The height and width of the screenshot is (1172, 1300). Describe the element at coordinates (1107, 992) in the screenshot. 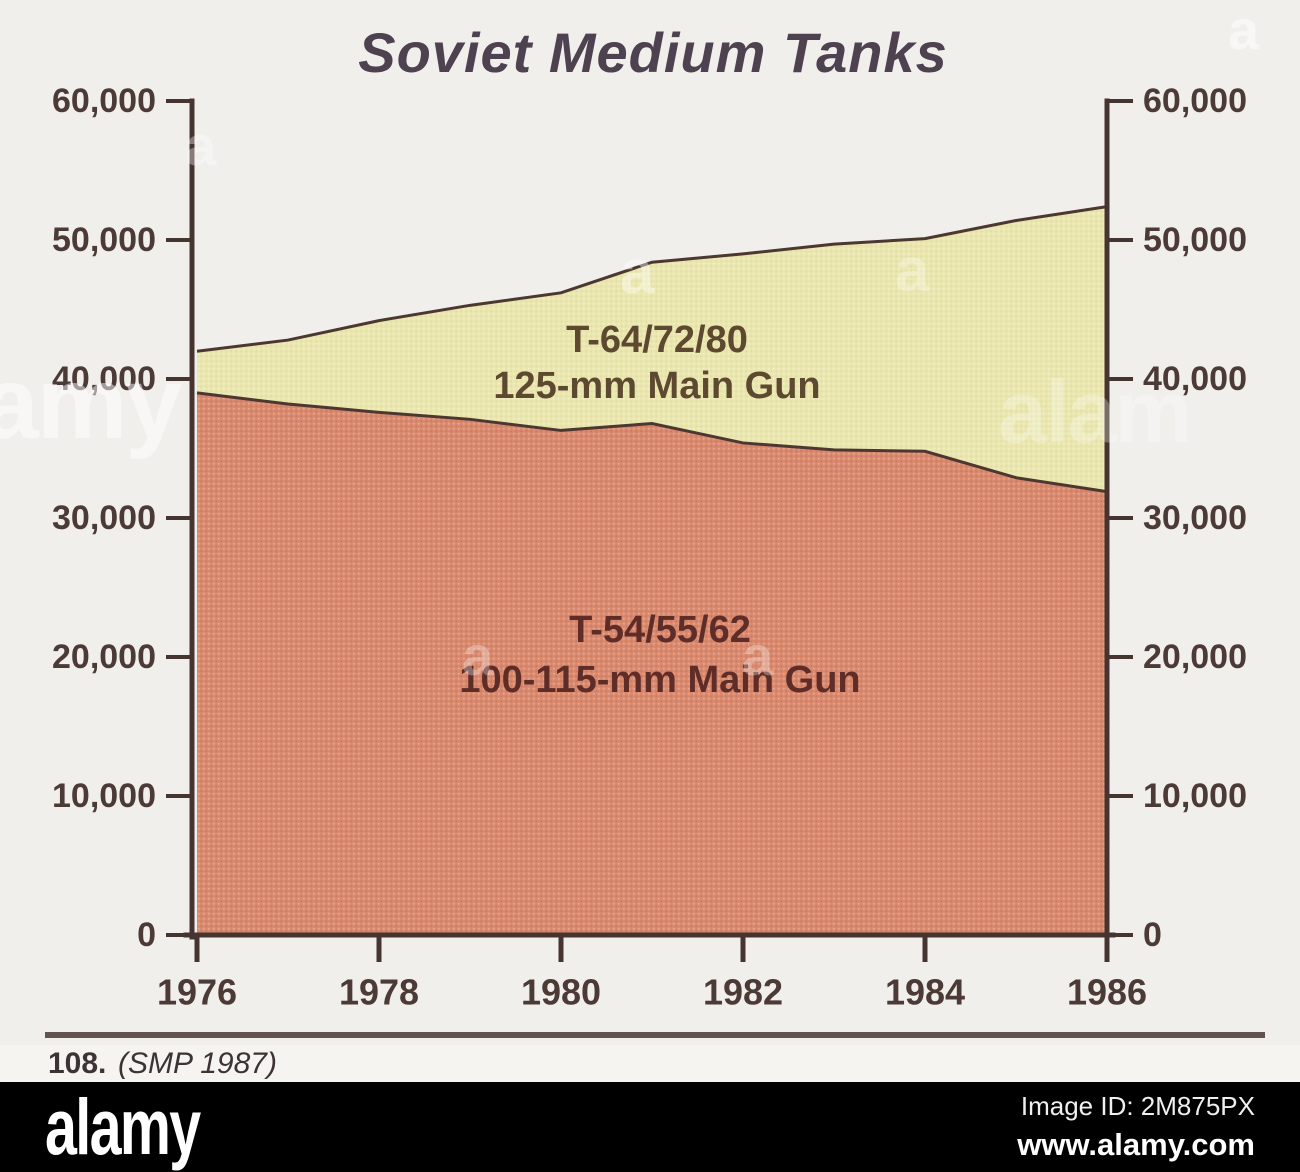

I see `x-tick-label: 1986` at that location.